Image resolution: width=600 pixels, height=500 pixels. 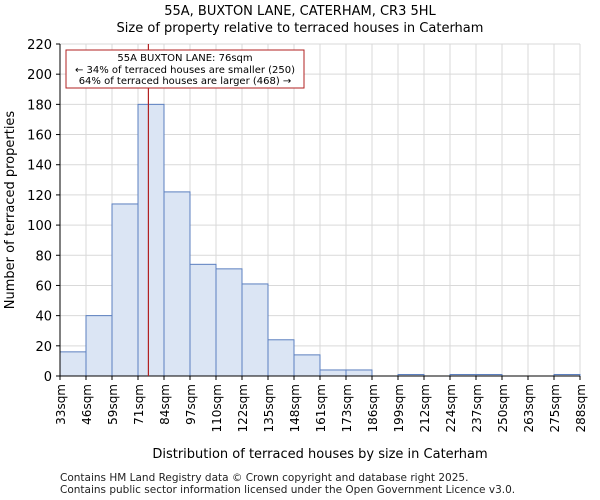 I want to click on x-tick-label: 148sqm, so click(x=295, y=408).